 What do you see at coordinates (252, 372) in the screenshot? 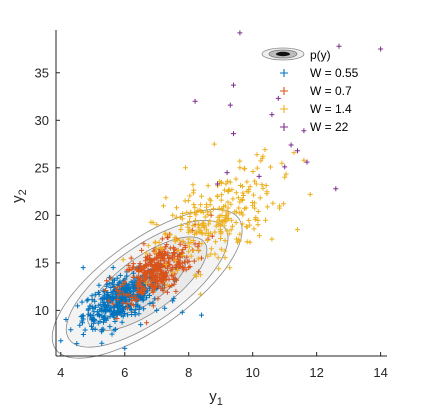
I see `x-tick-label: 10` at bounding box center [252, 372].